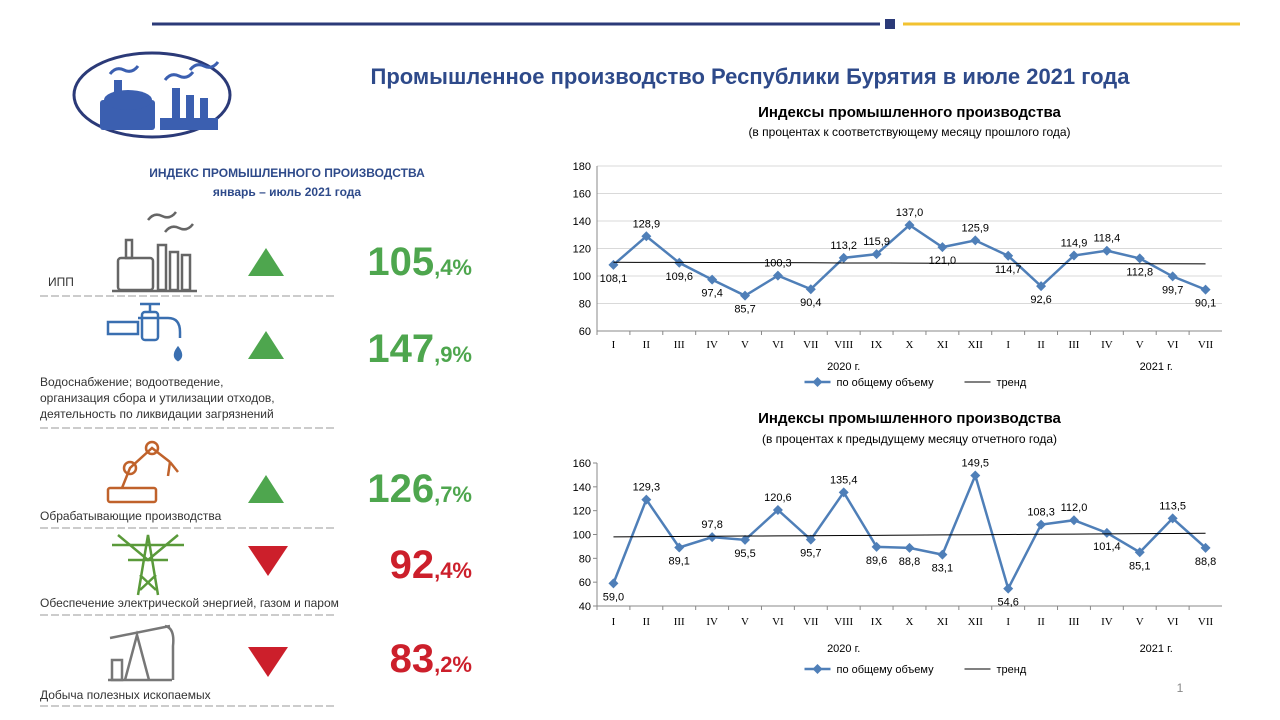  I want to click on x-tick-label: VIII, so click(843, 345).